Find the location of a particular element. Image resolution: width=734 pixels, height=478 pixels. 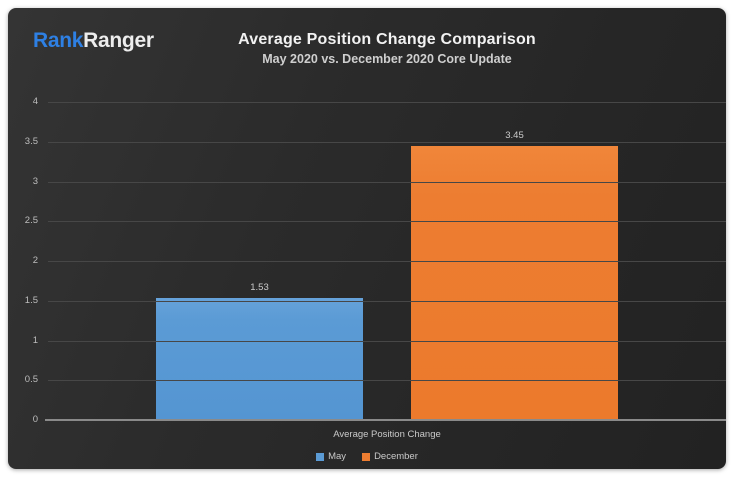

legend-swatch-may is located at coordinates (320, 456).